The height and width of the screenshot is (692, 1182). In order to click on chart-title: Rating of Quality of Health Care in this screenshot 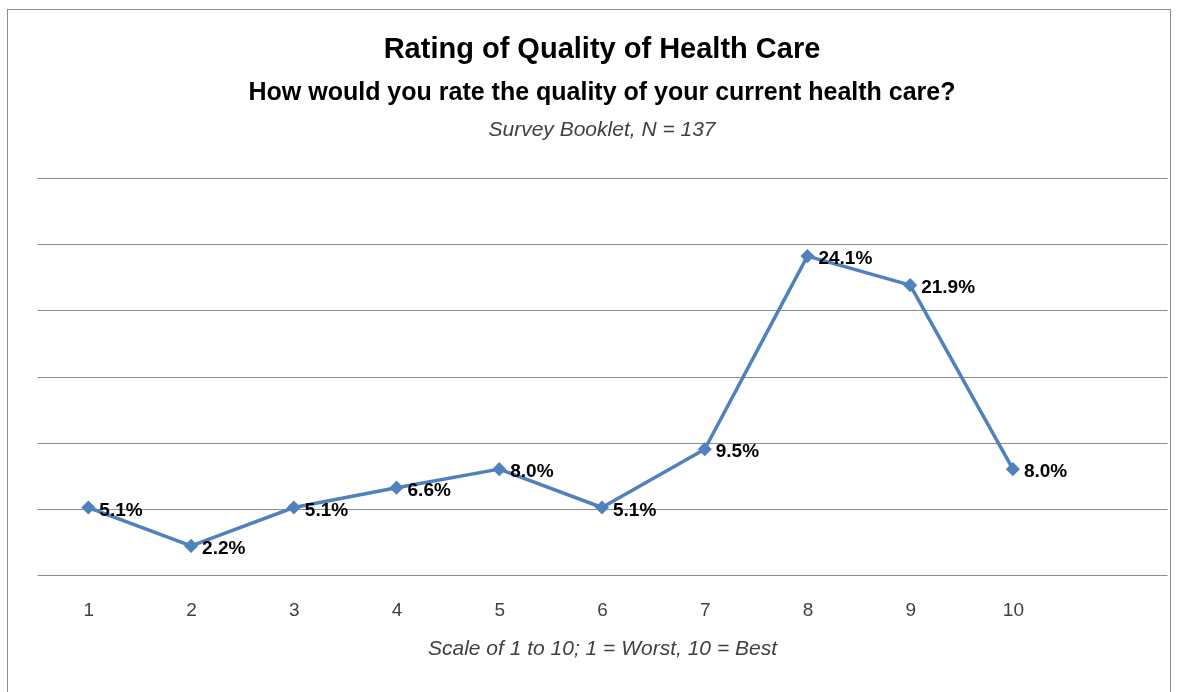, I will do `click(602, 48)`.